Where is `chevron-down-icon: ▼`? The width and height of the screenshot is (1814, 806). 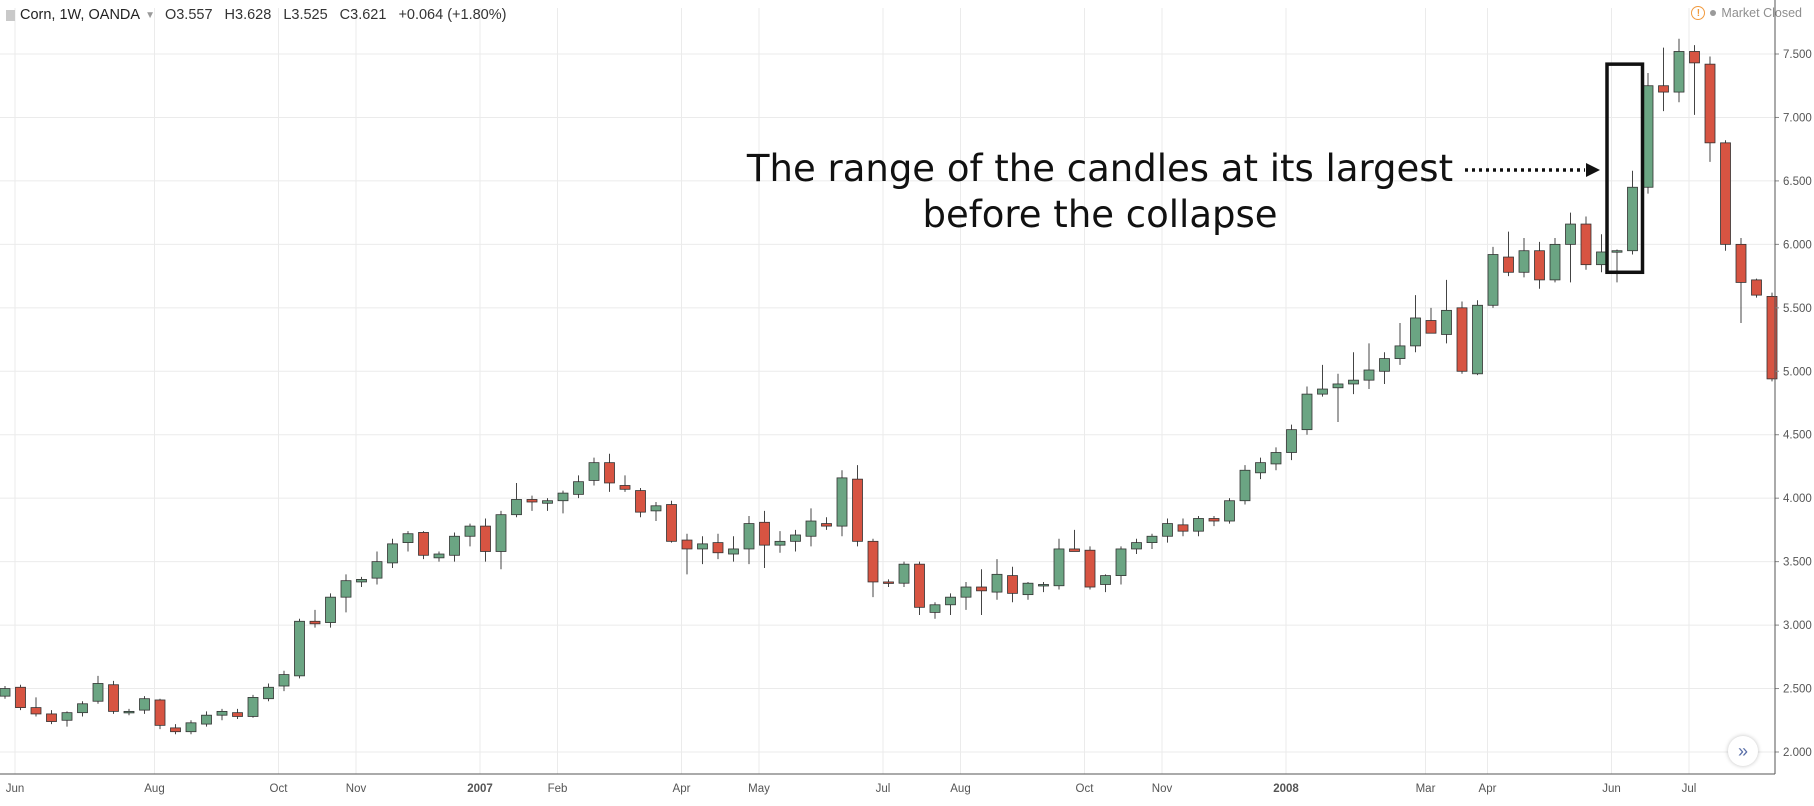 chevron-down-icon: ▼ is located at coordinates (150, 15).